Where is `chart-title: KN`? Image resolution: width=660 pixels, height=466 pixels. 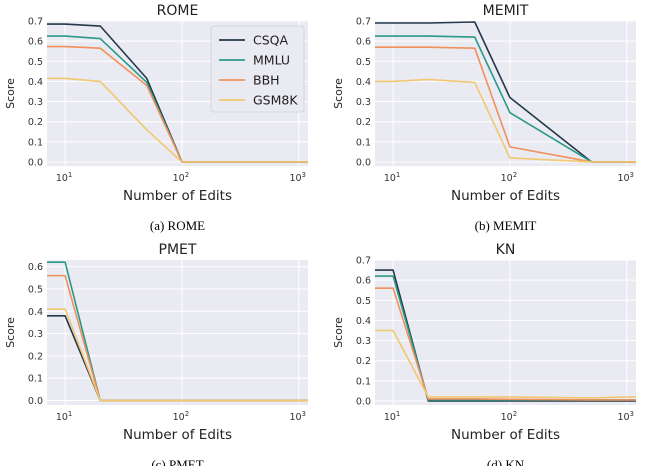 chart-title: KN is located at coordinates (506, 250).